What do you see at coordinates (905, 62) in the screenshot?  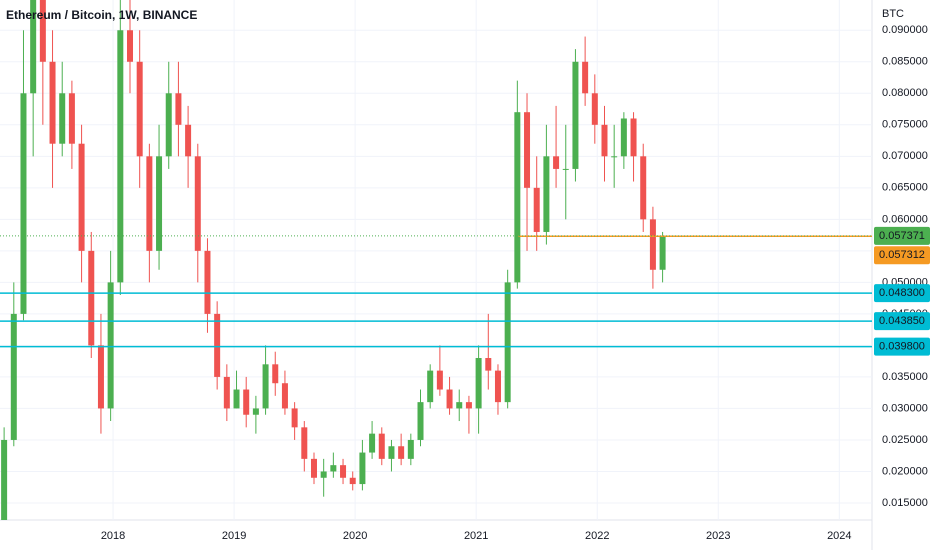 I see `y-tick-label: 0.085000` at bounding box center [905, 62].